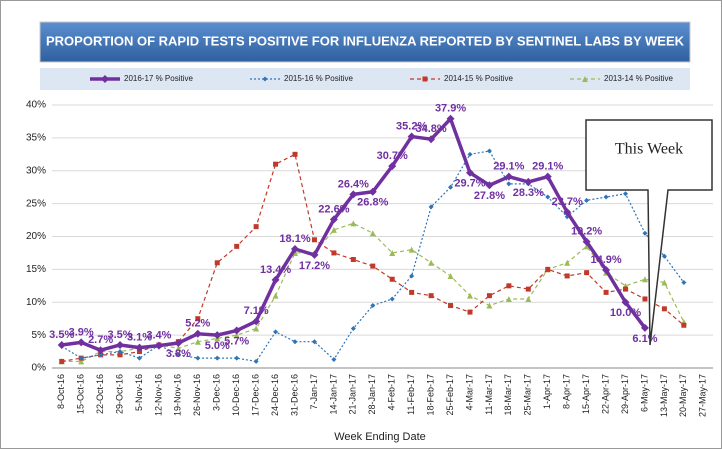  I want to click on data-label: 30.7%, so click(392, 156).